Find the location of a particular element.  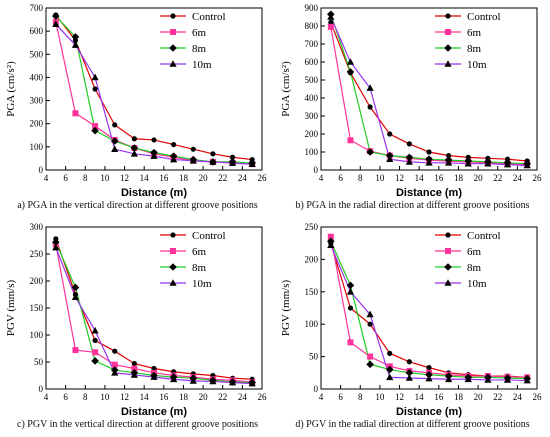

y-tick-label: 400 is located at coordinates (37, 77).